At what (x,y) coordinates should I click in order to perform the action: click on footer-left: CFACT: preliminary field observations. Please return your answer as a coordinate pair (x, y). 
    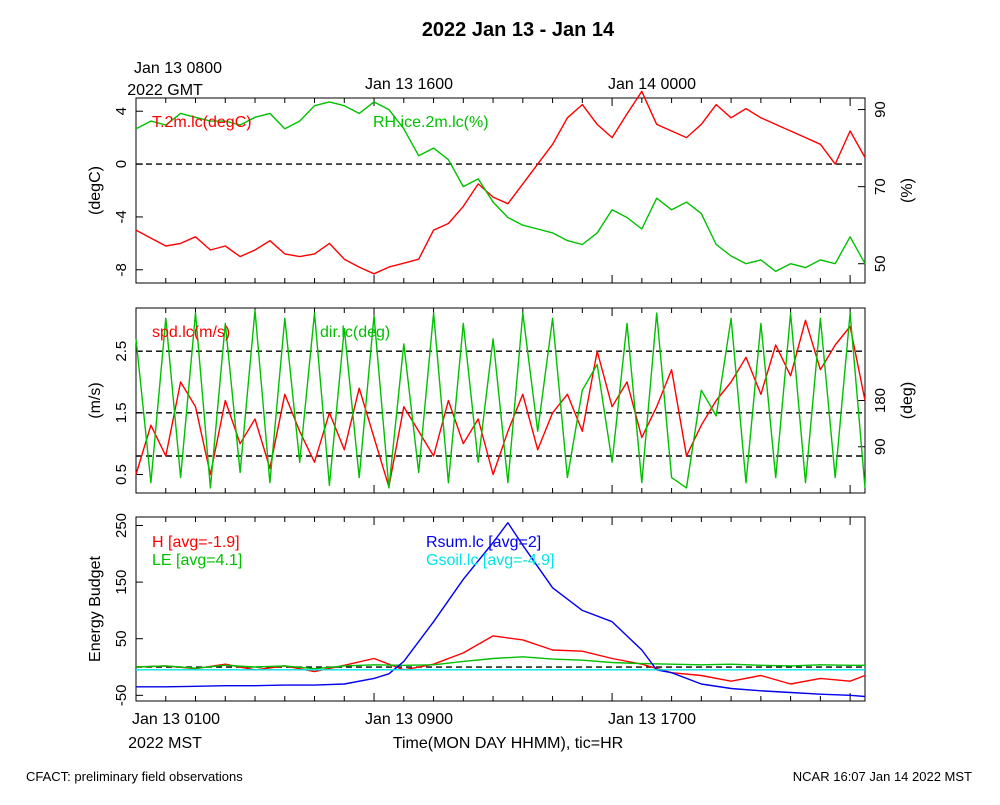
    Looking at the image, I should click on (134, 776).